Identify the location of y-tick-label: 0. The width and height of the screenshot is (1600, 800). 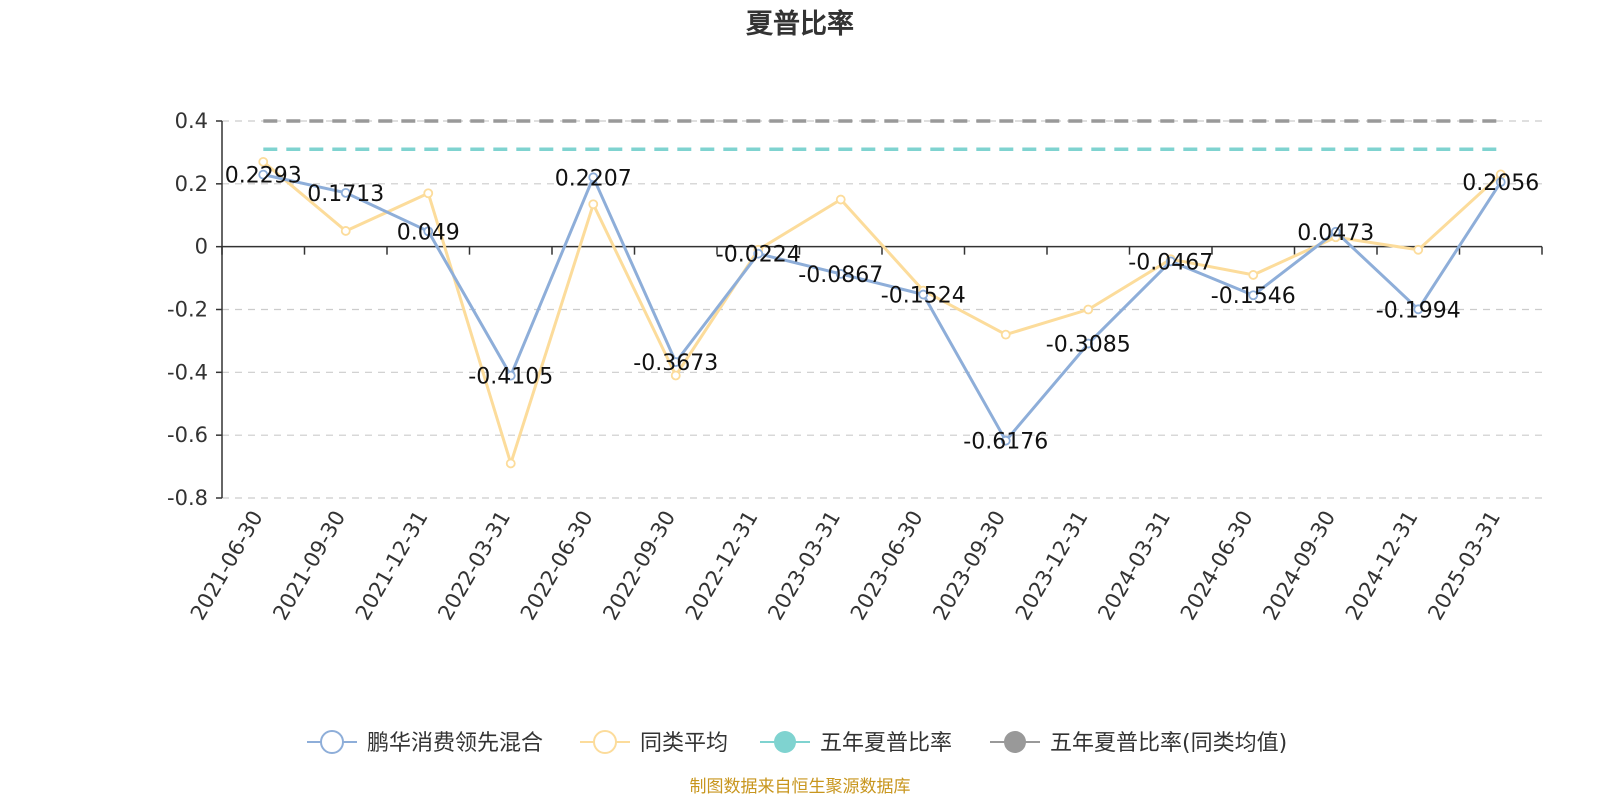
(201, 247).